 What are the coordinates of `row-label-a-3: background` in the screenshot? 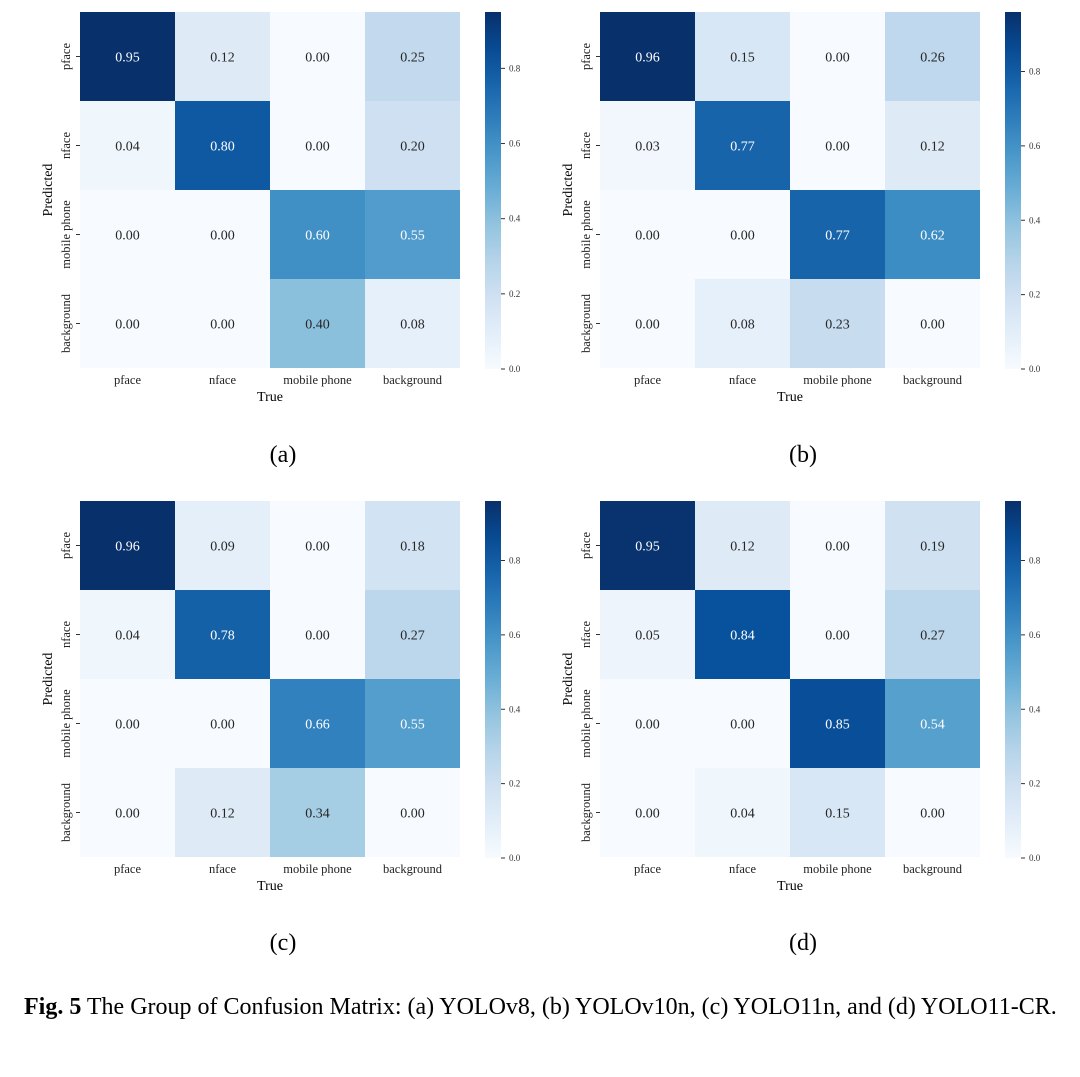 It's located at (66, 323).